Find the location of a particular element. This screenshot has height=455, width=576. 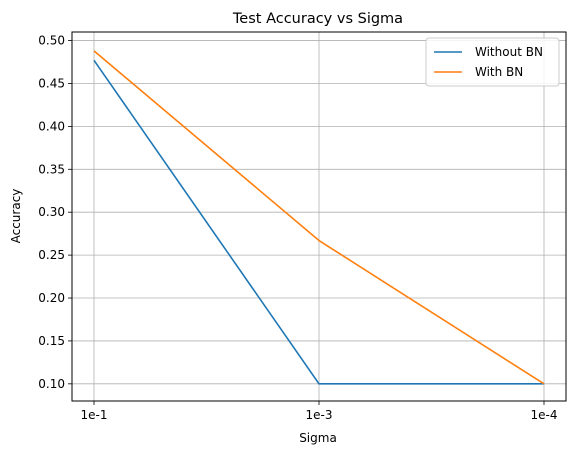

y-tick-label: 0.20 is located at coordinates (51, 298).